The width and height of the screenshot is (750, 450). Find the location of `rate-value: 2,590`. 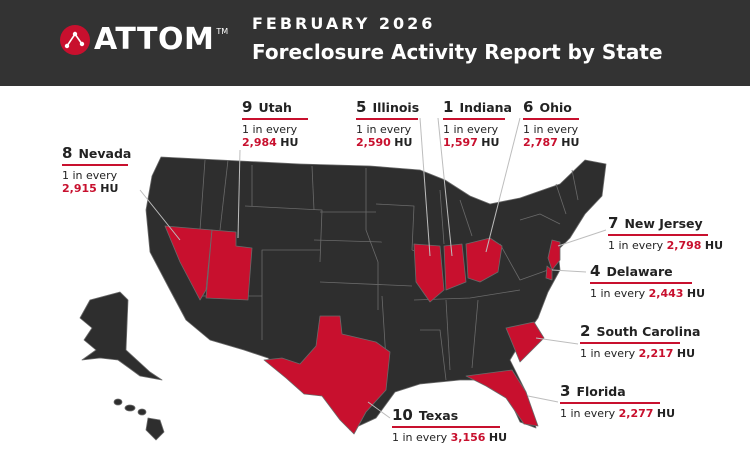

rate-value: 2,590 is located at coordinates (373, 142).